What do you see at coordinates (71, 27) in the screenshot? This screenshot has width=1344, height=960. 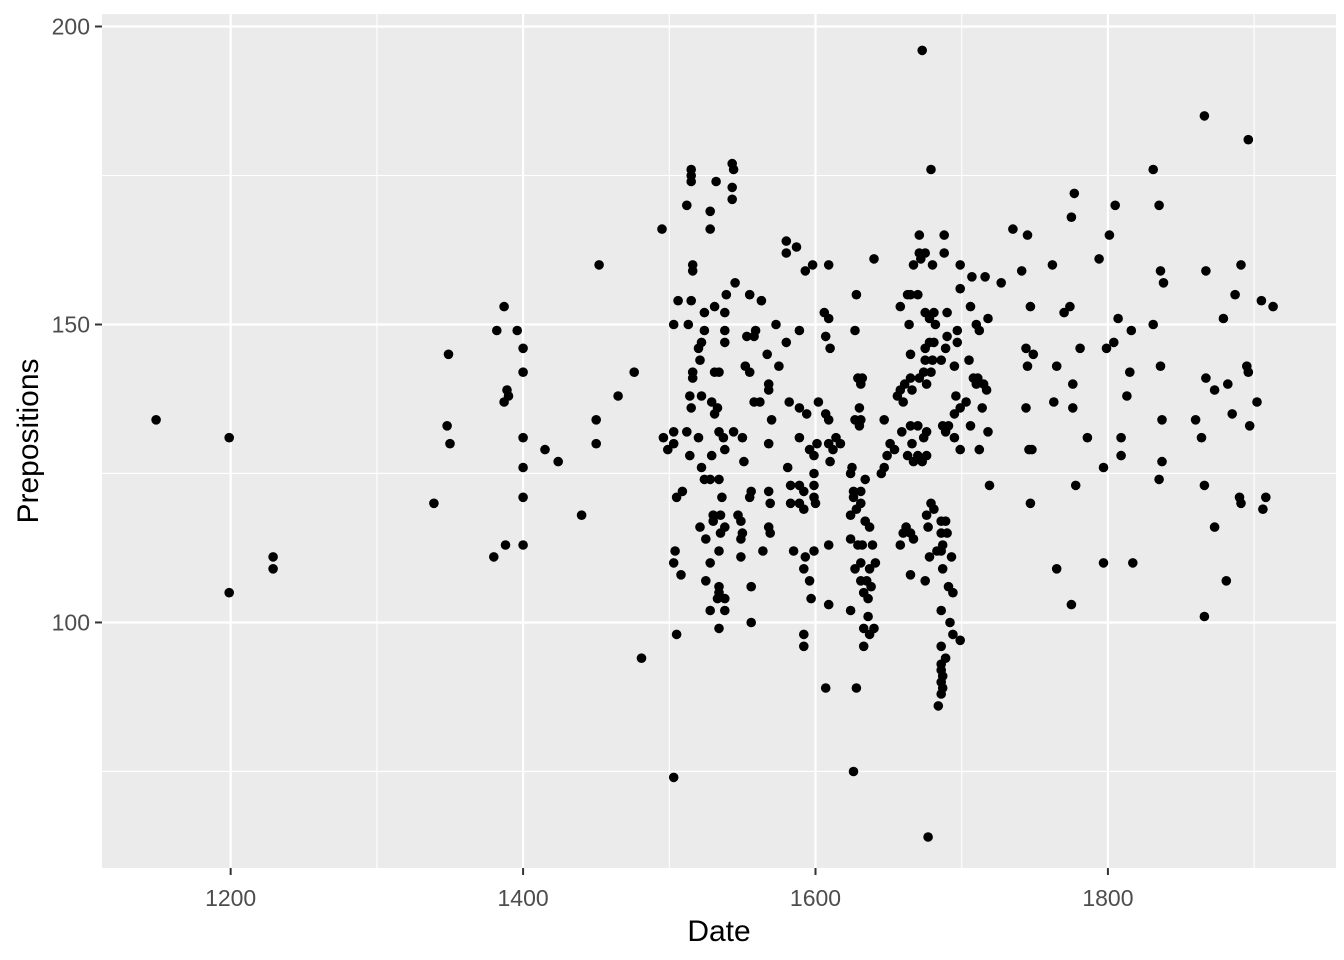 I see `y-tick-label: 200` at bounding box center [71, 27].